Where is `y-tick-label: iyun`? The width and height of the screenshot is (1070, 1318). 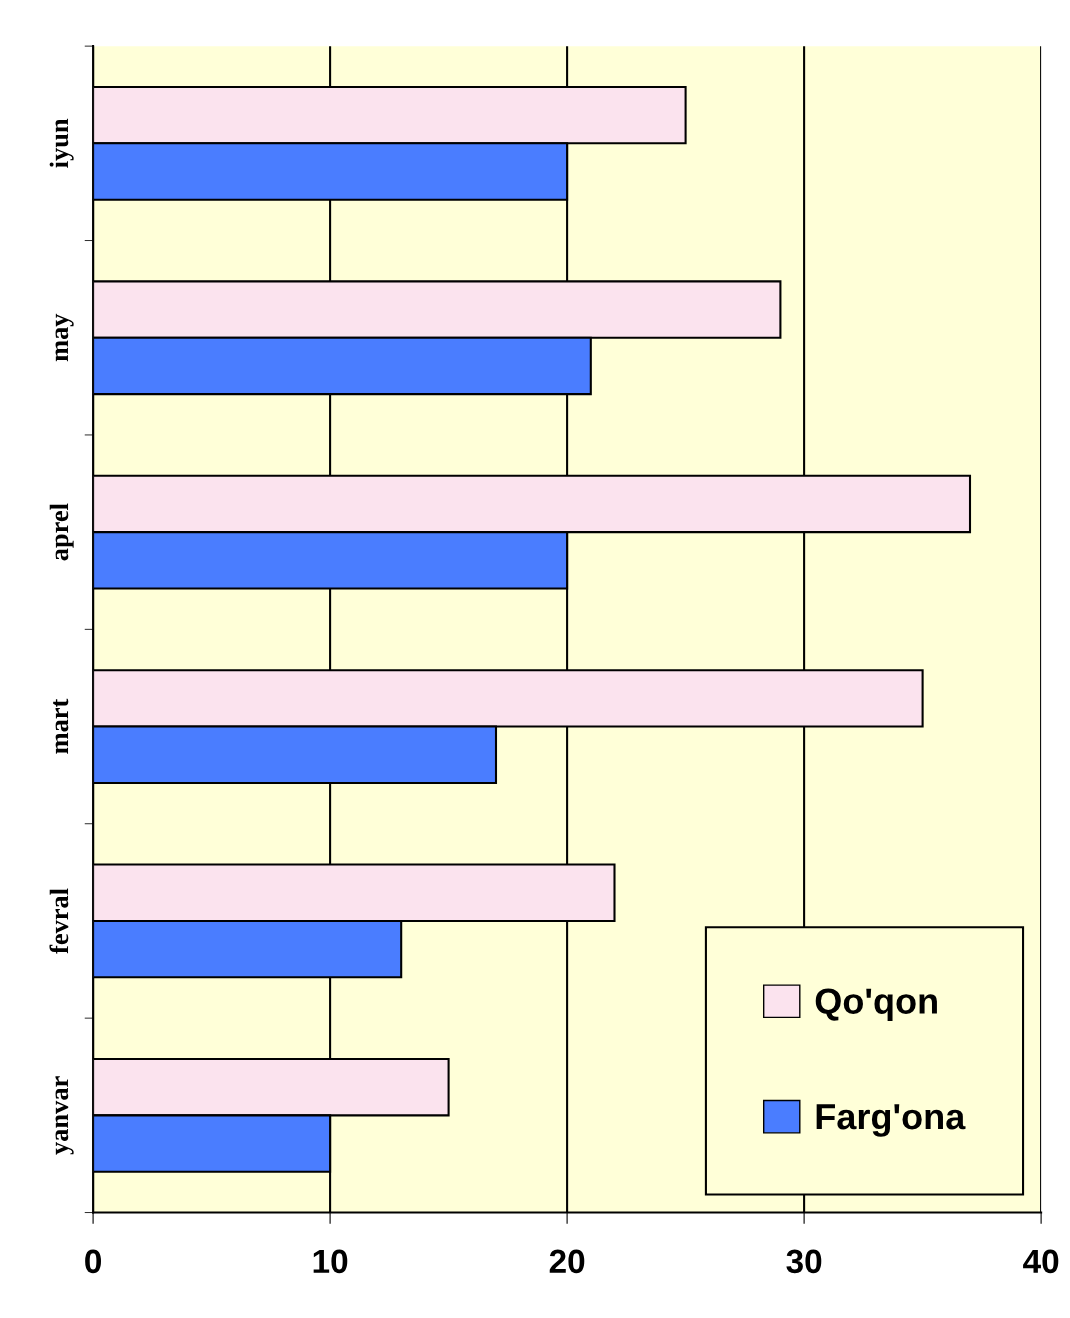
y-tick-label: iyun is located at coordinates (61, 143).